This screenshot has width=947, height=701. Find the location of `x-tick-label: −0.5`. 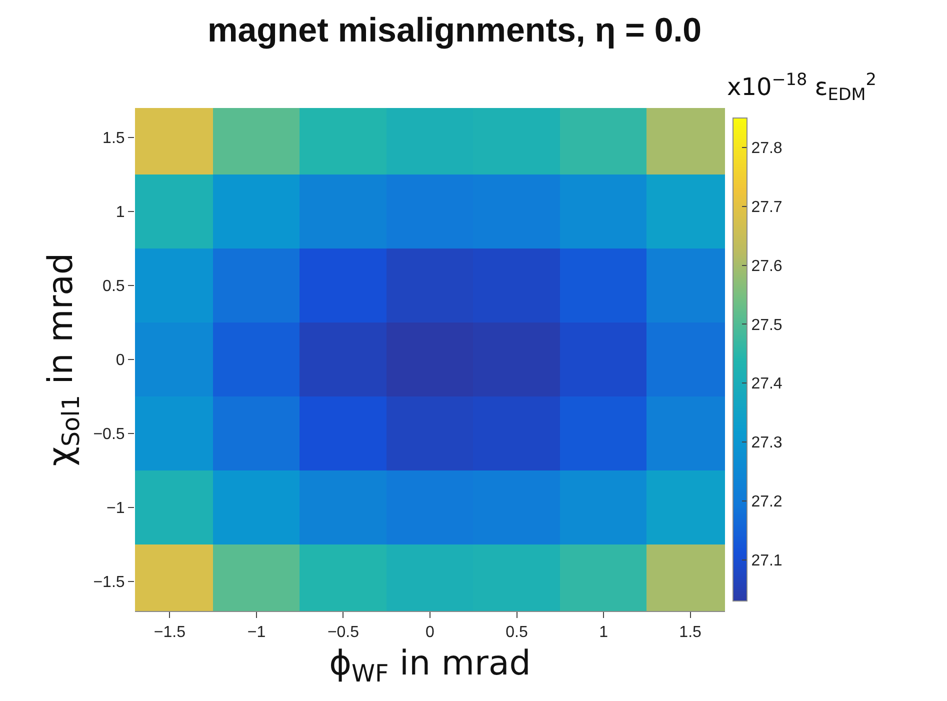

x-tick-label: −0.5 is located at coordinates (343, 633).